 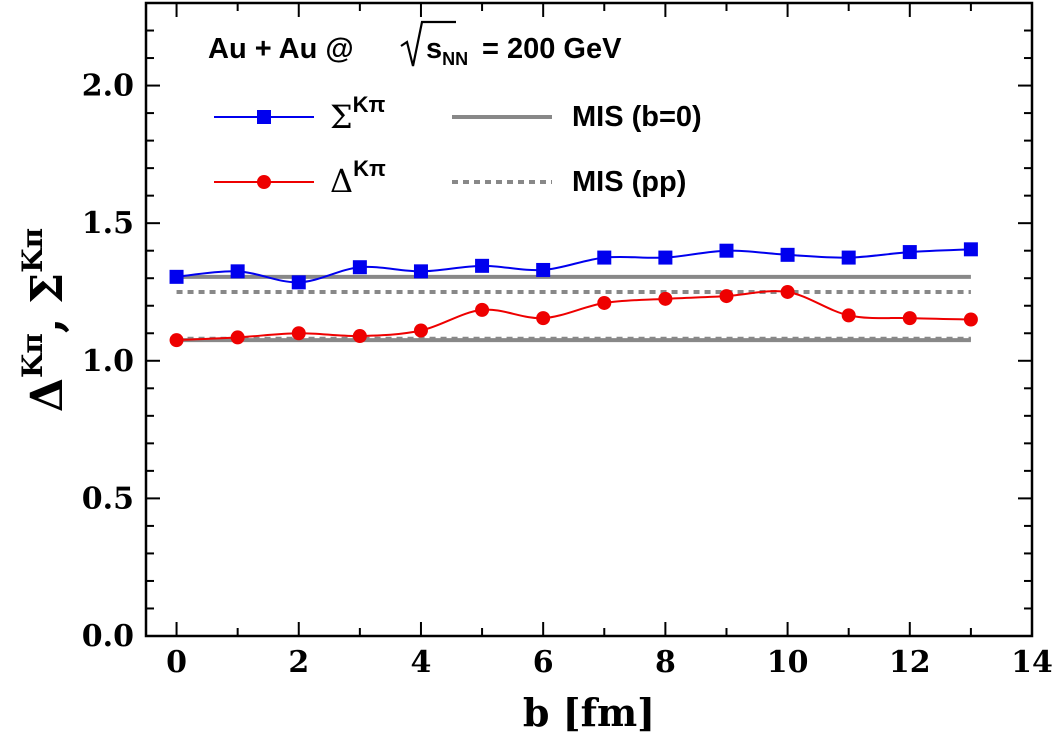 I want to click on chart-title-suffix: = 200 GeV, so click(x=552, y=49).